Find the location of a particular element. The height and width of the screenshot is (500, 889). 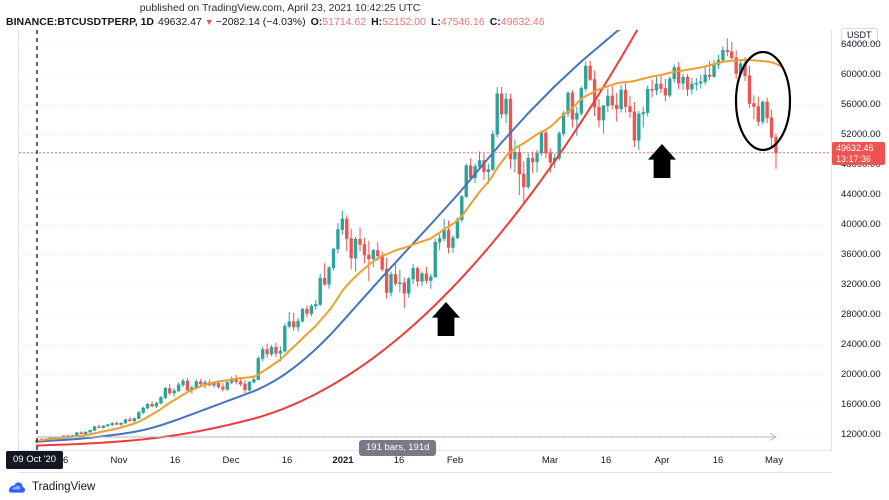

price-tick: 60000.00 is located at coordinates (861, 74).